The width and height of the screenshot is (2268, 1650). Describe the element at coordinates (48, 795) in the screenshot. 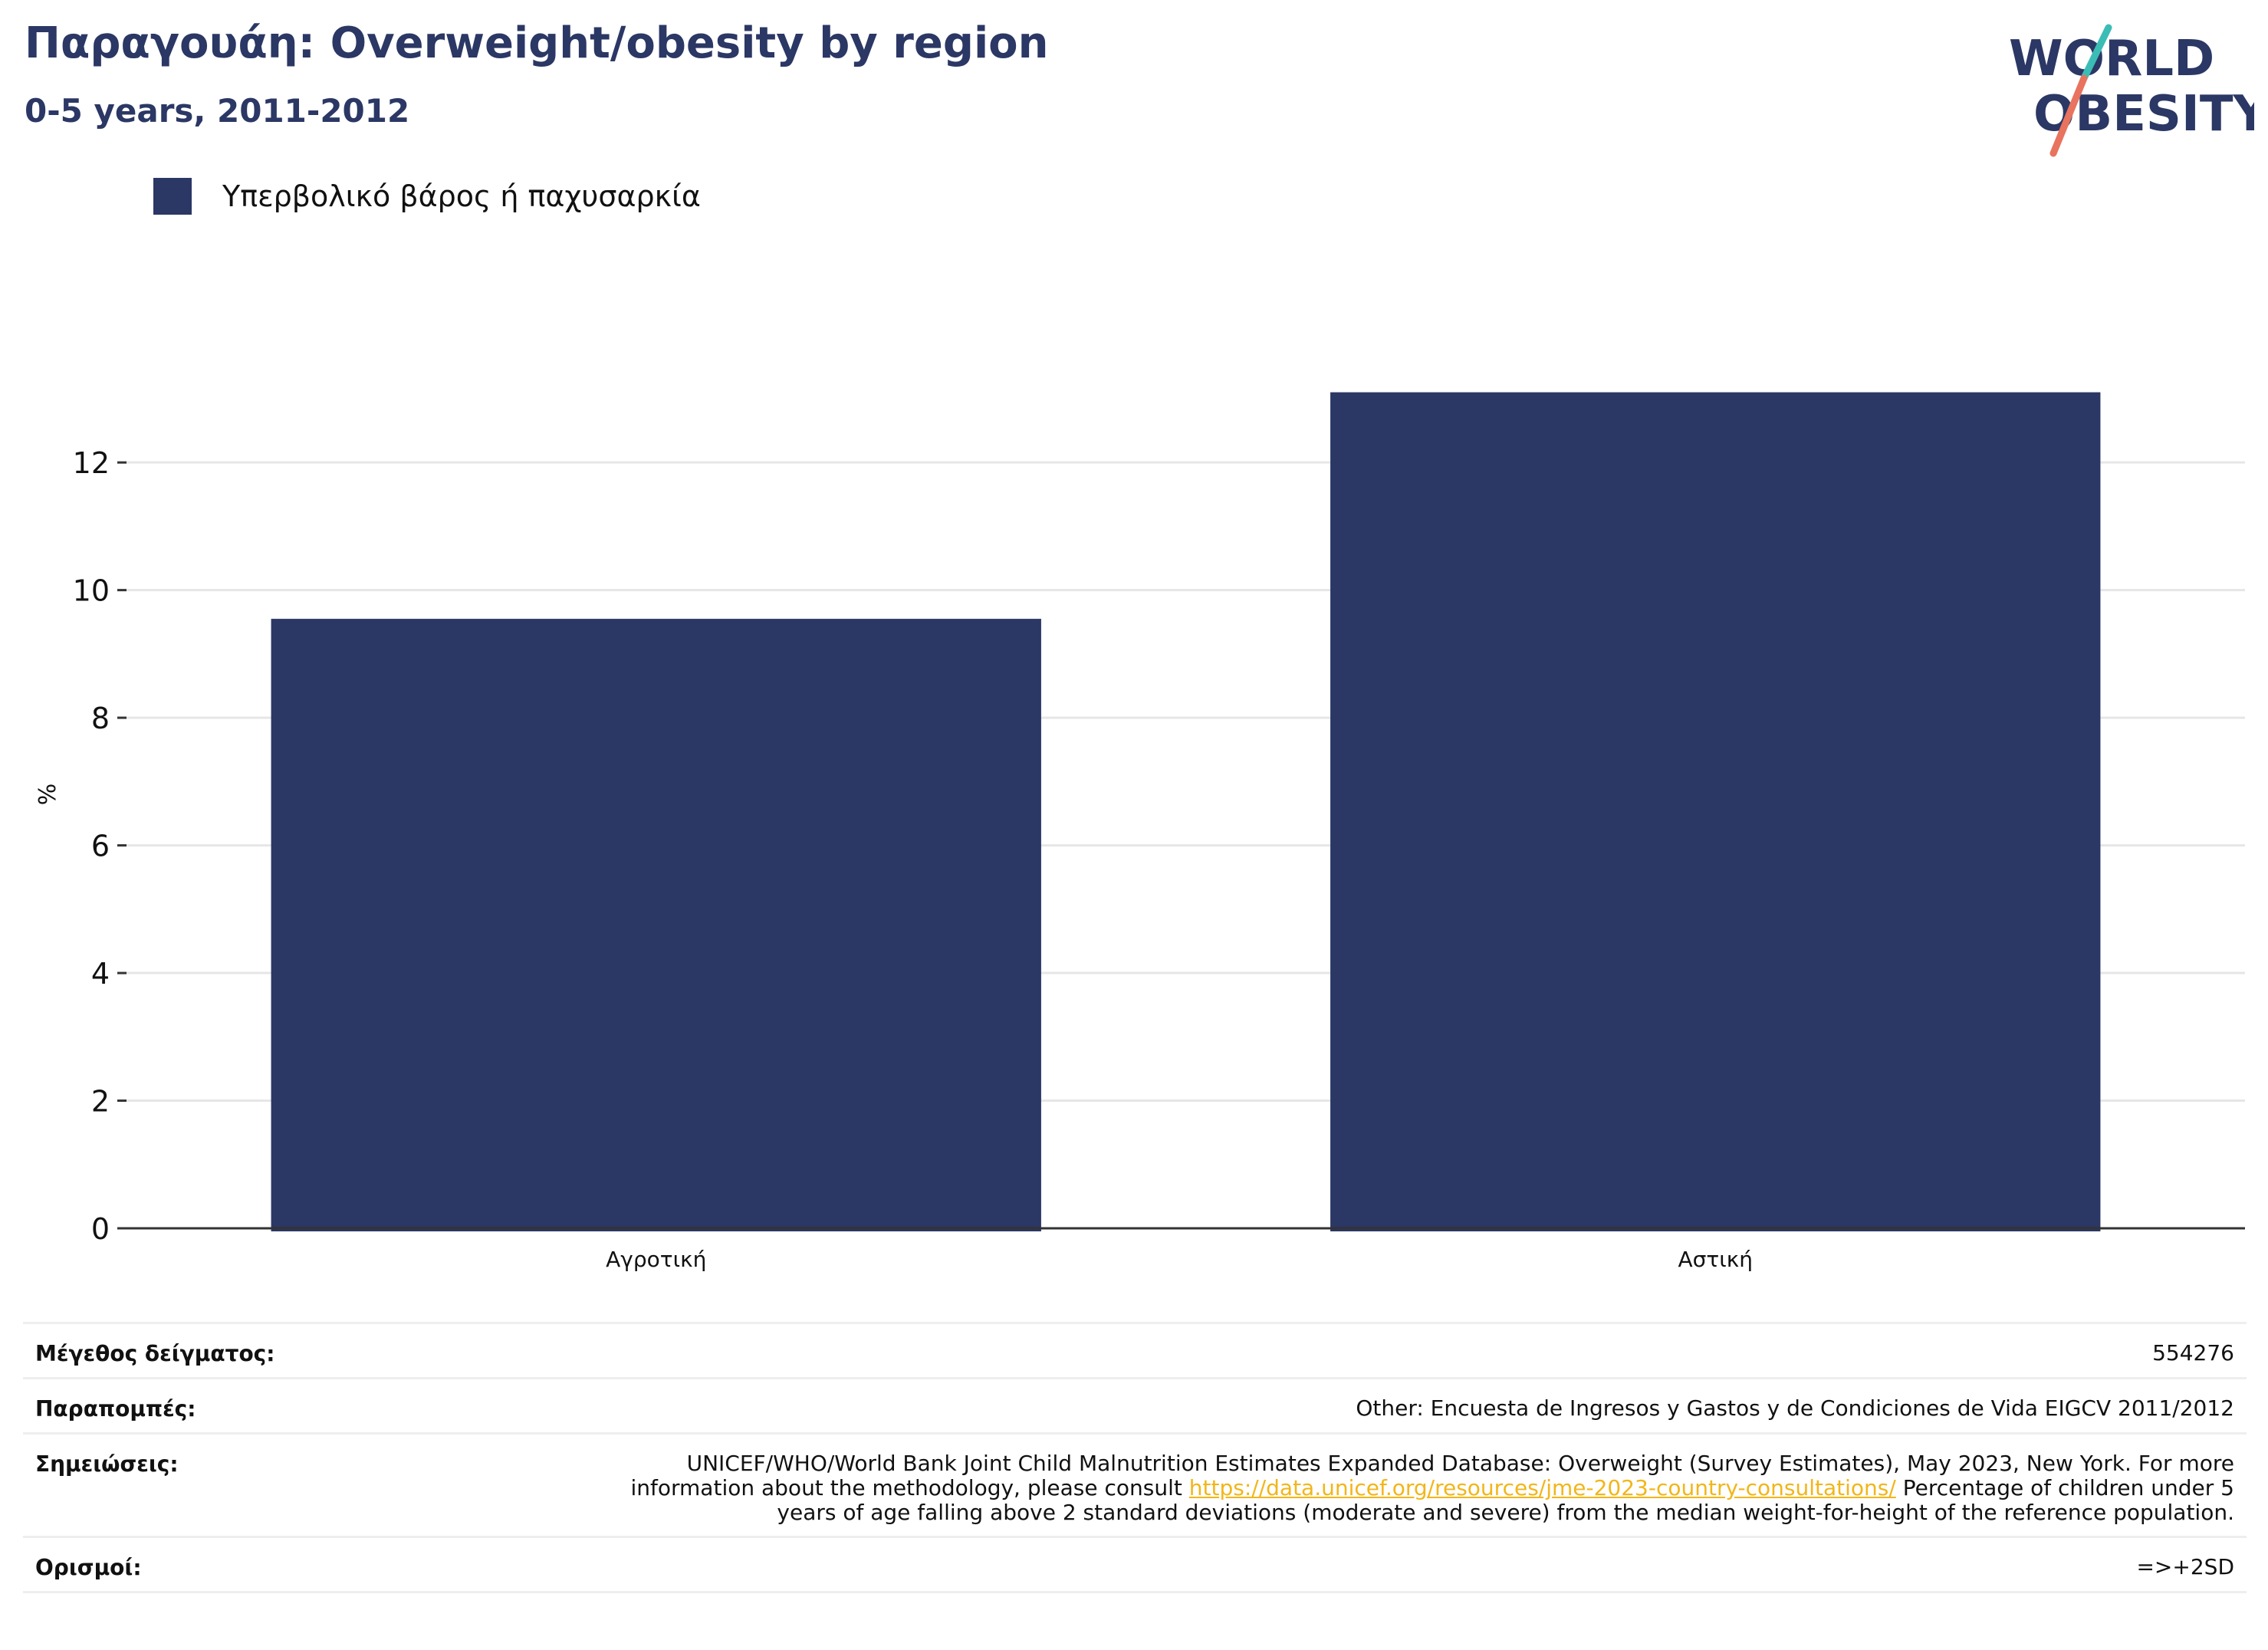

I see `y-axis-label: %` at that location.